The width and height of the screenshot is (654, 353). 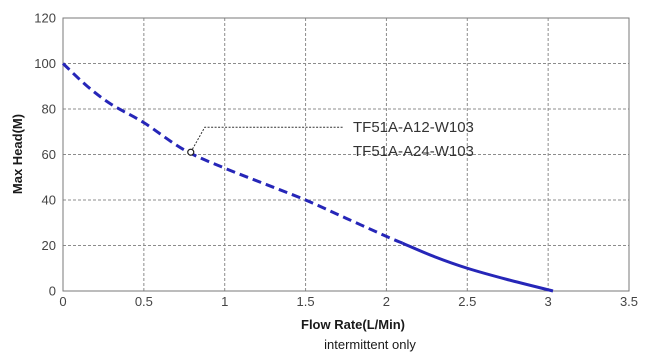 I want to click on curve-solid-segment, so click(x=478, y=267).